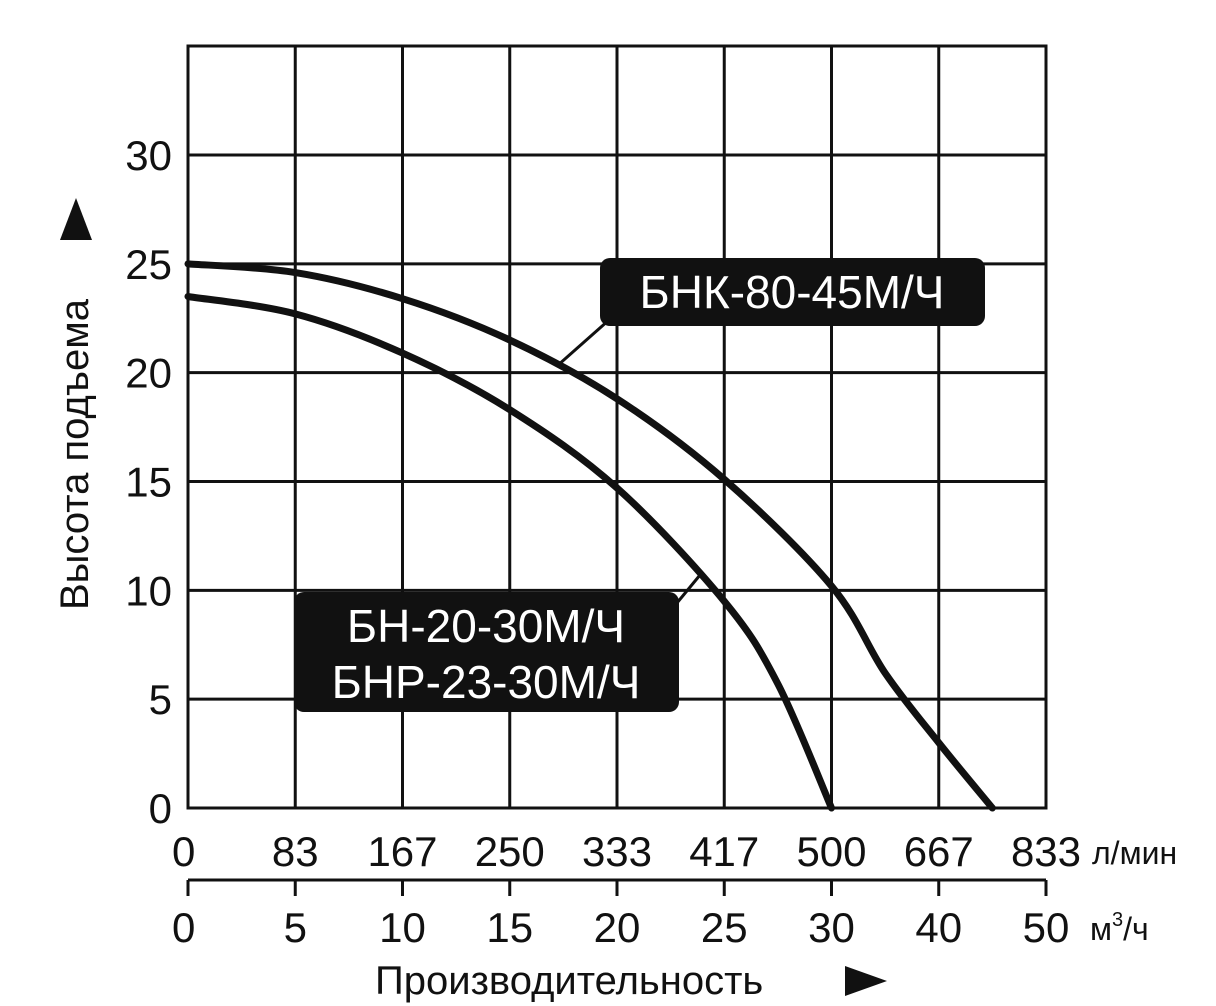 The height and width of the screenshot is (1006, 1216). What do you see at coordinates (617, 927) in the screenshot?
I see `x-tick-label-m3h: 20` at bounding box center [617, 927].